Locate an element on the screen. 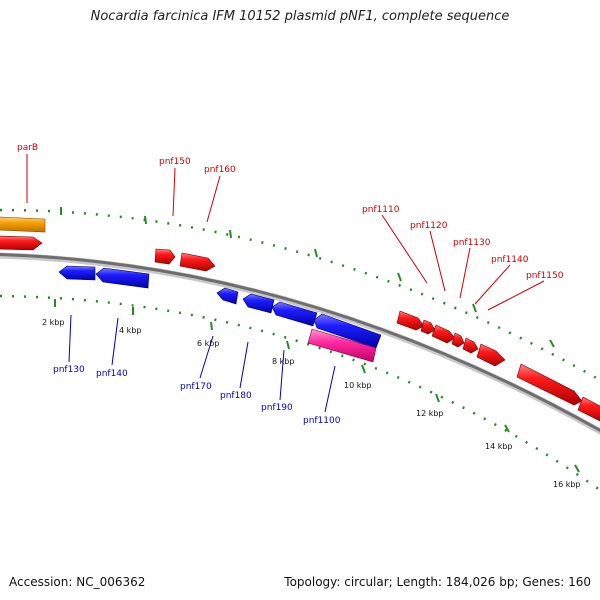 This screenshot has height=600, width=600. orange-gene-track is located at coordinates (23, 224).